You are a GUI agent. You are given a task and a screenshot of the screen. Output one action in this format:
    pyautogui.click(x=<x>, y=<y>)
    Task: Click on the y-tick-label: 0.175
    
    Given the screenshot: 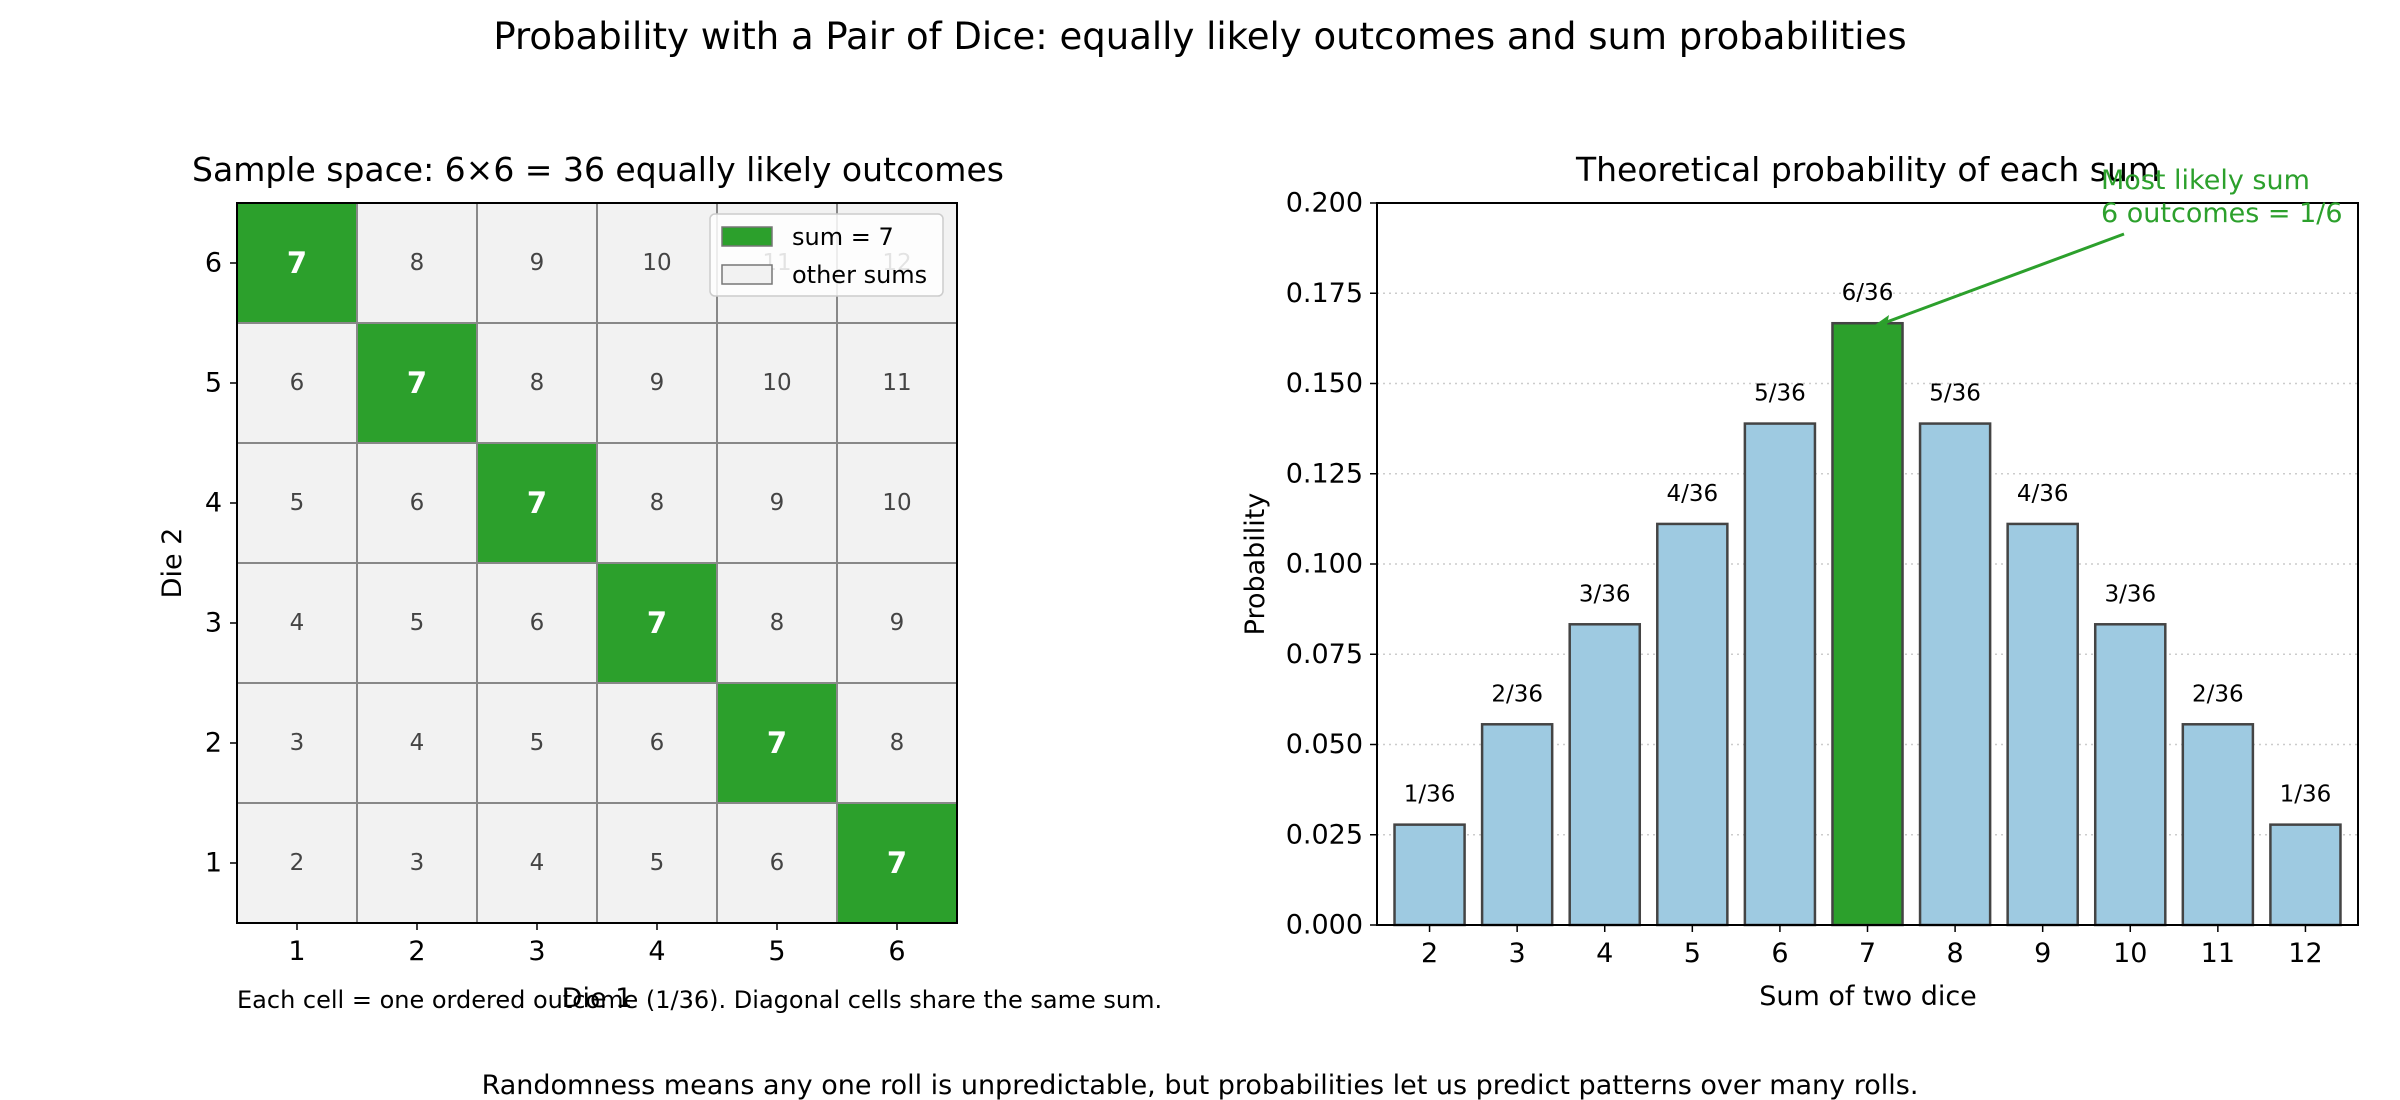 What is the action you would take?
    pyautogui.click(x=1324, y=293)
    